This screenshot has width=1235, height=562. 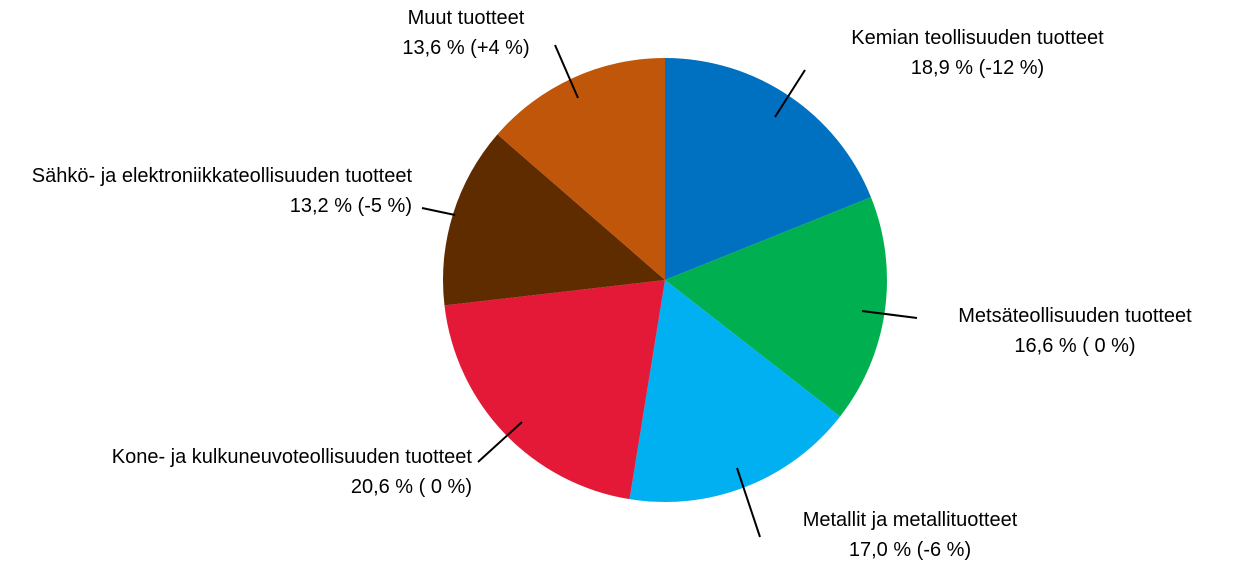 What do you see at coordinates (910, 520) in the screenshot?
I see `category-label: Metallit ja metallituotteet` at bounding box center [910, 520].